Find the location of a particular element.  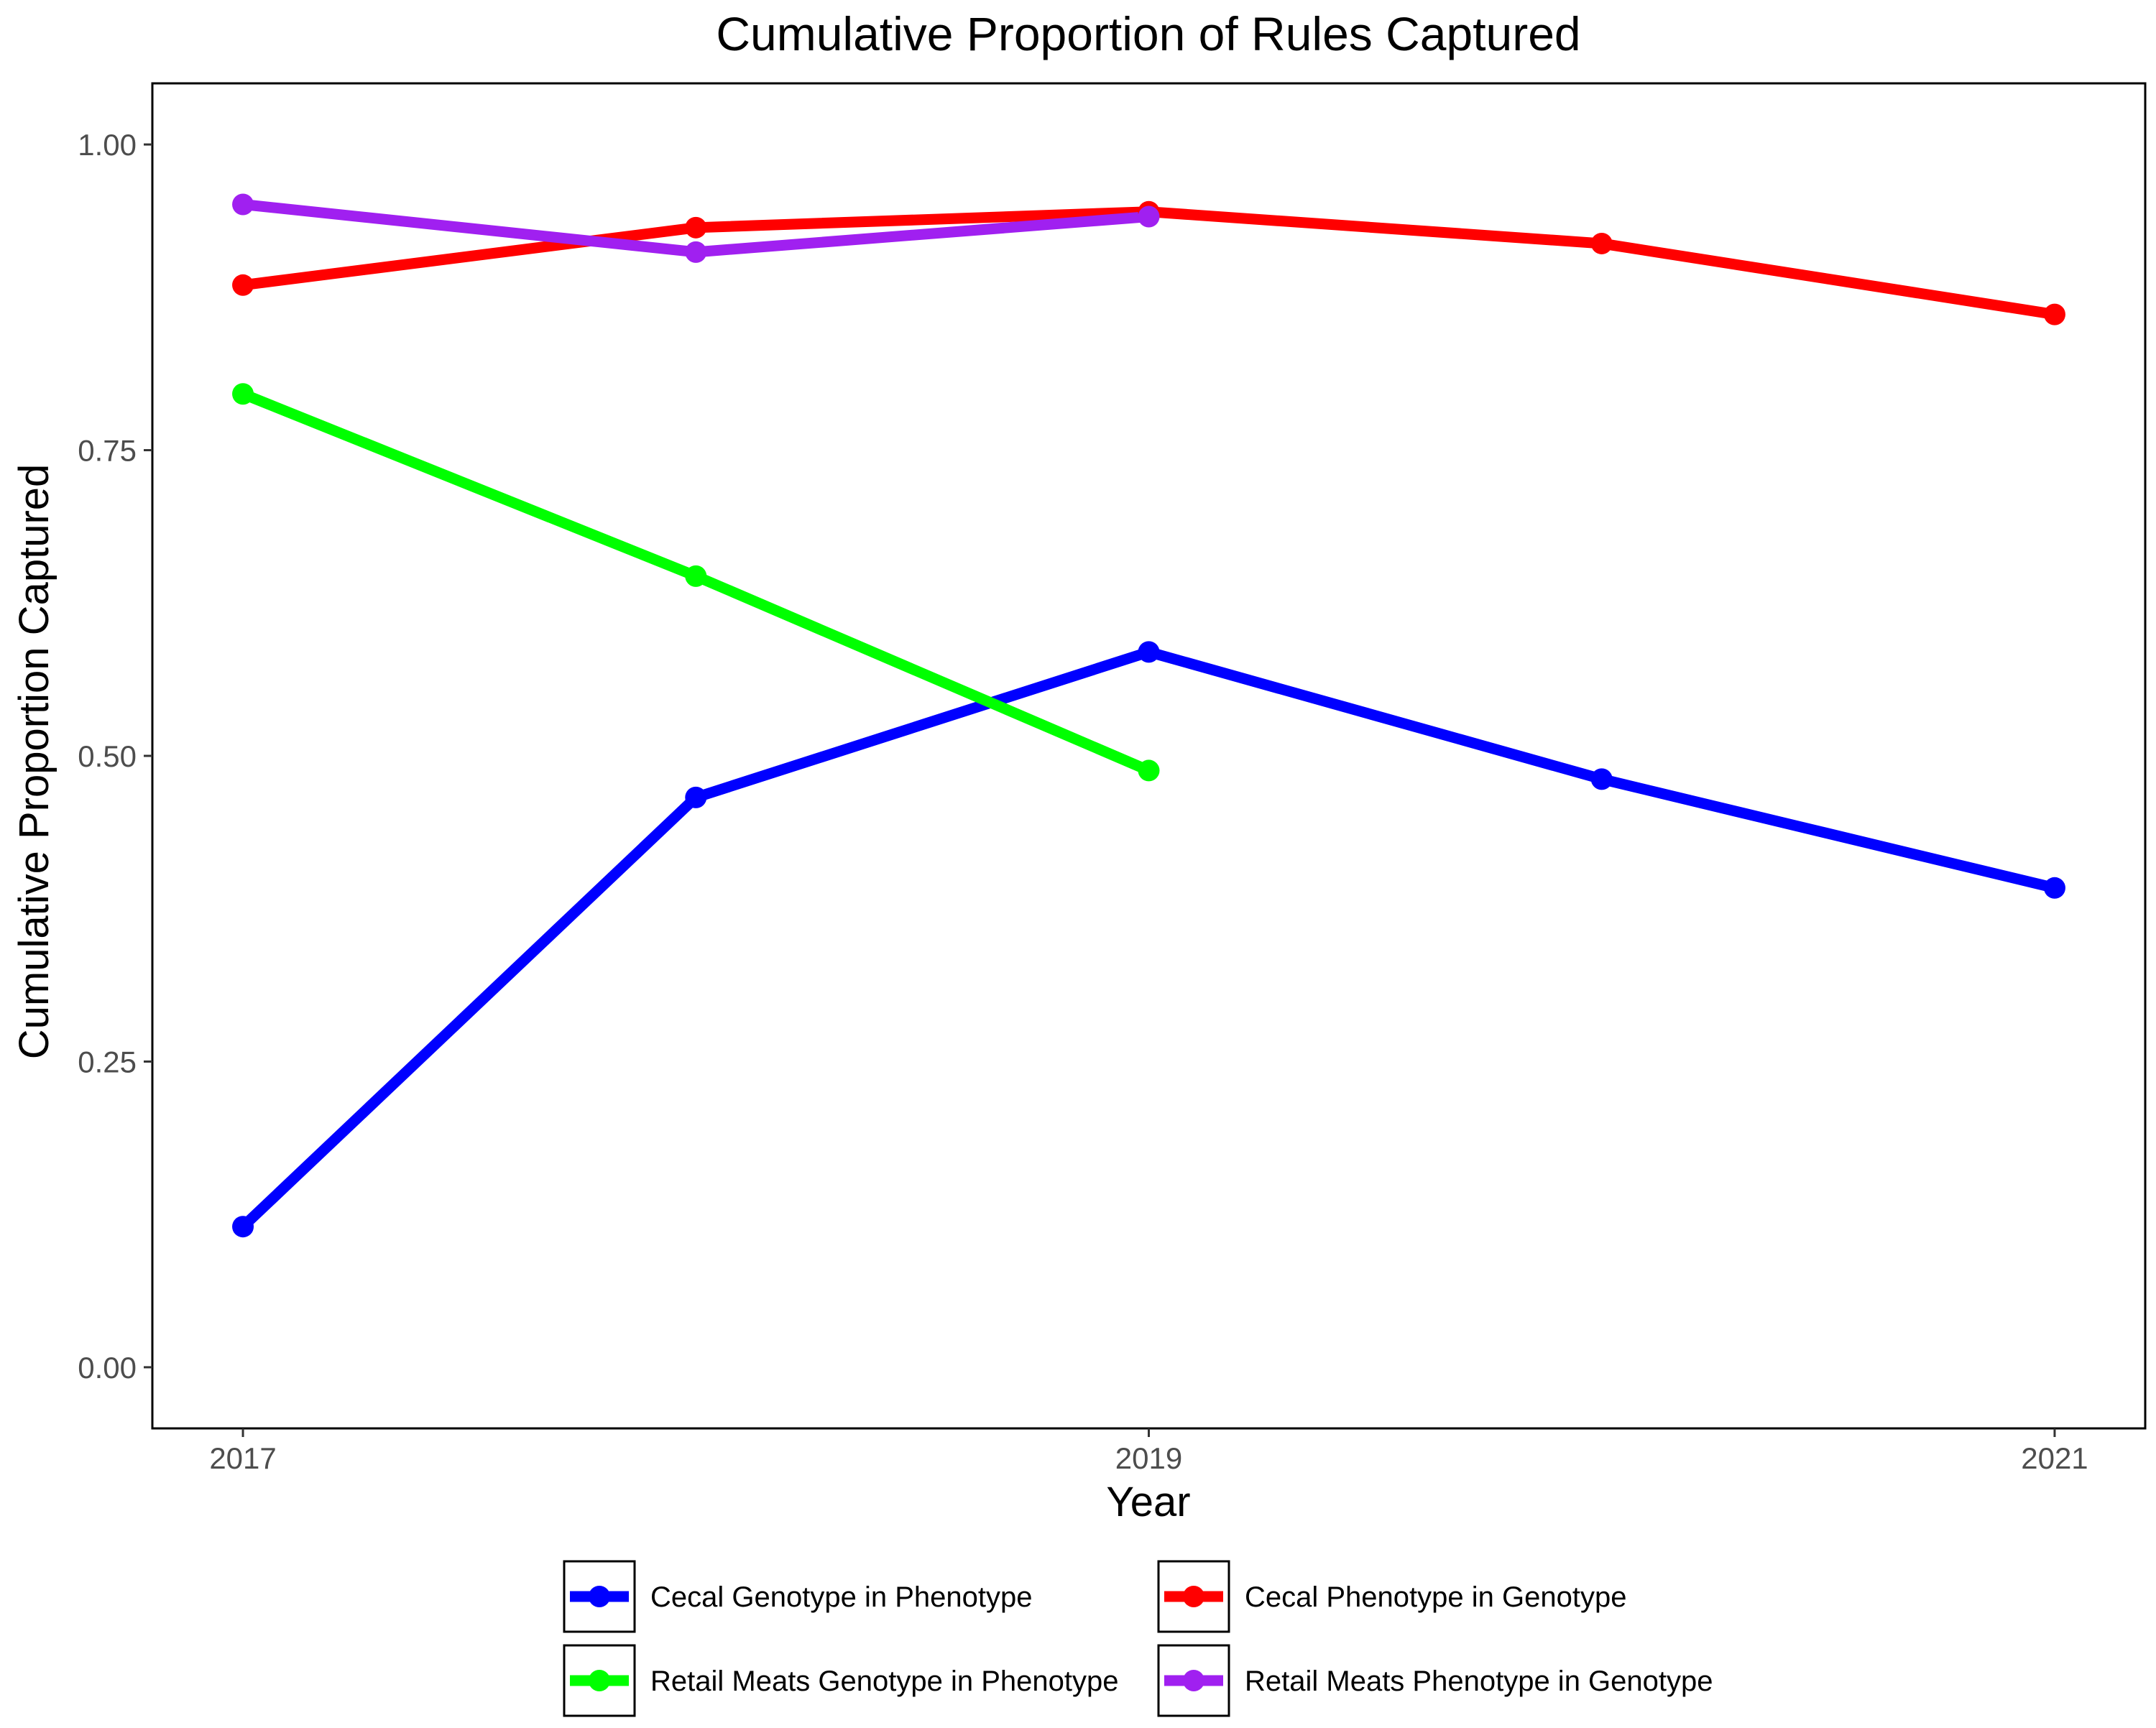

legend-label: Cecal Phenotype in Genotype is located at coordinates (1435, 1597).